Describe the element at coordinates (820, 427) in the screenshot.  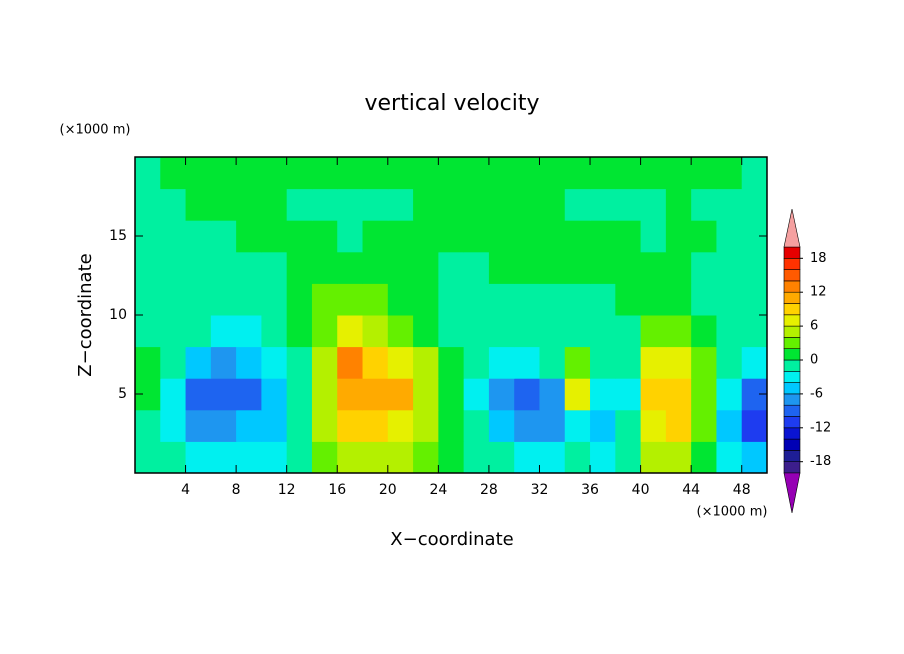
I see `colorbar-tick-label: -12` at that location.